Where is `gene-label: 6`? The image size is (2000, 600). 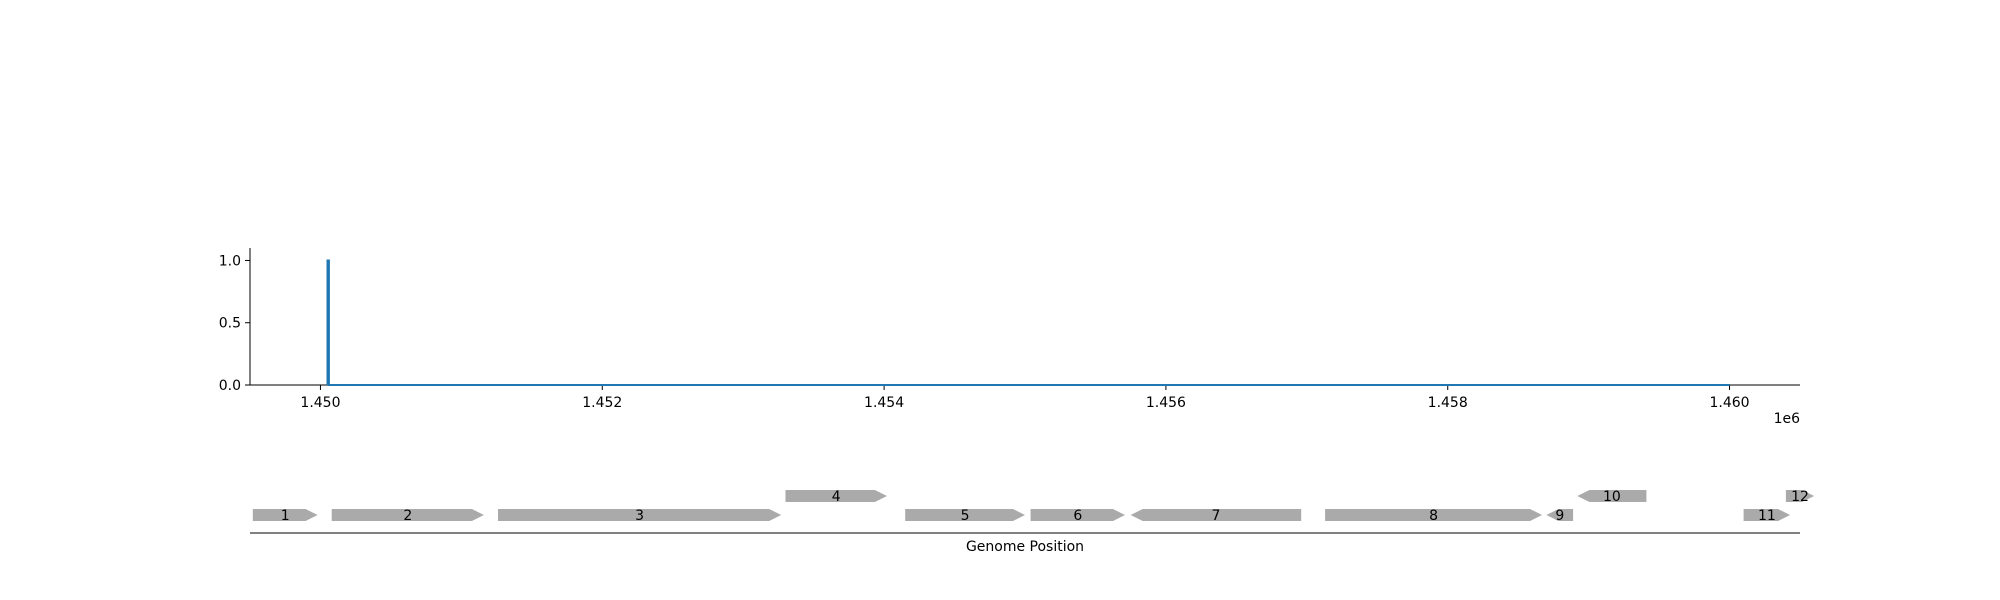 gene-label: 6 is located at coordinates (1077, 516).